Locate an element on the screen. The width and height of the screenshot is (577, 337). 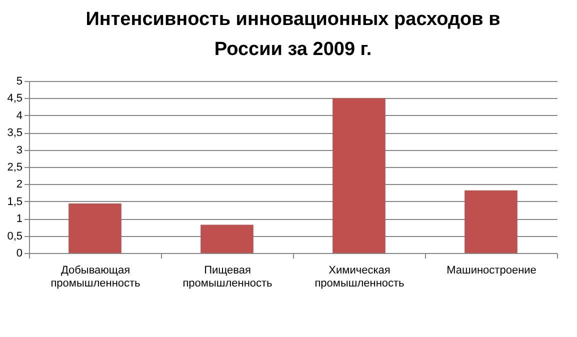
y-tick-label: 2,5 is located at coordinates (14, 168).